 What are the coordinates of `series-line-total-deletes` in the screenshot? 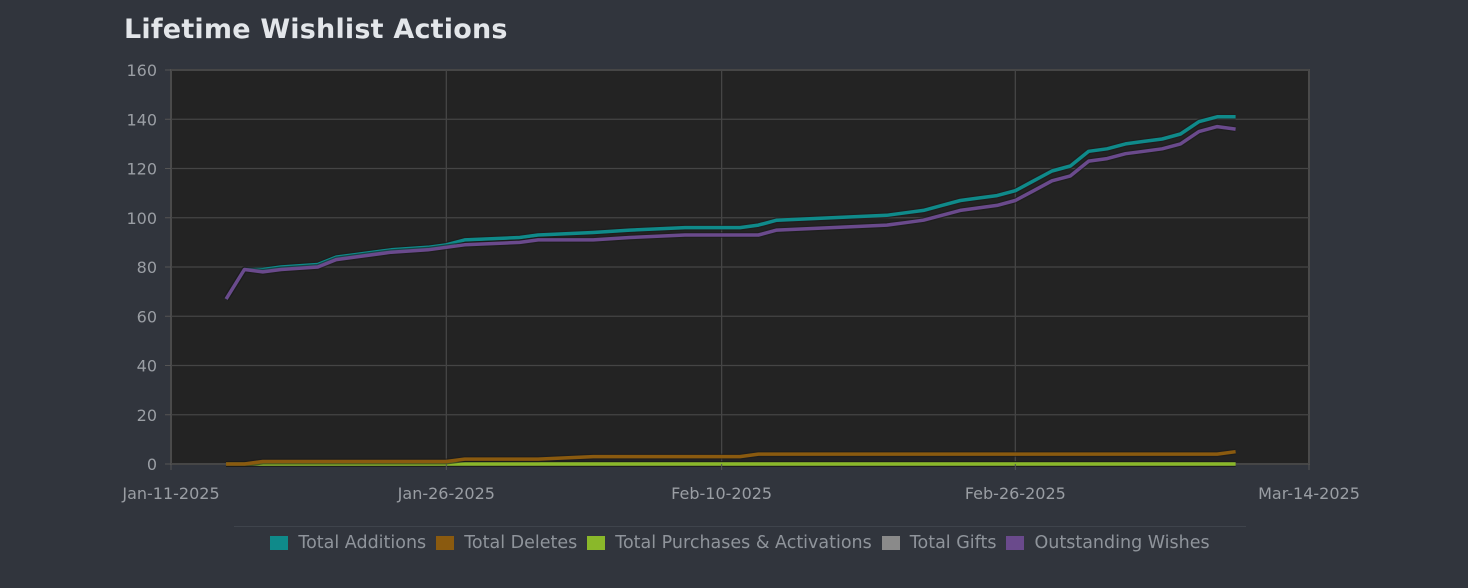 It's located at (731, 457).